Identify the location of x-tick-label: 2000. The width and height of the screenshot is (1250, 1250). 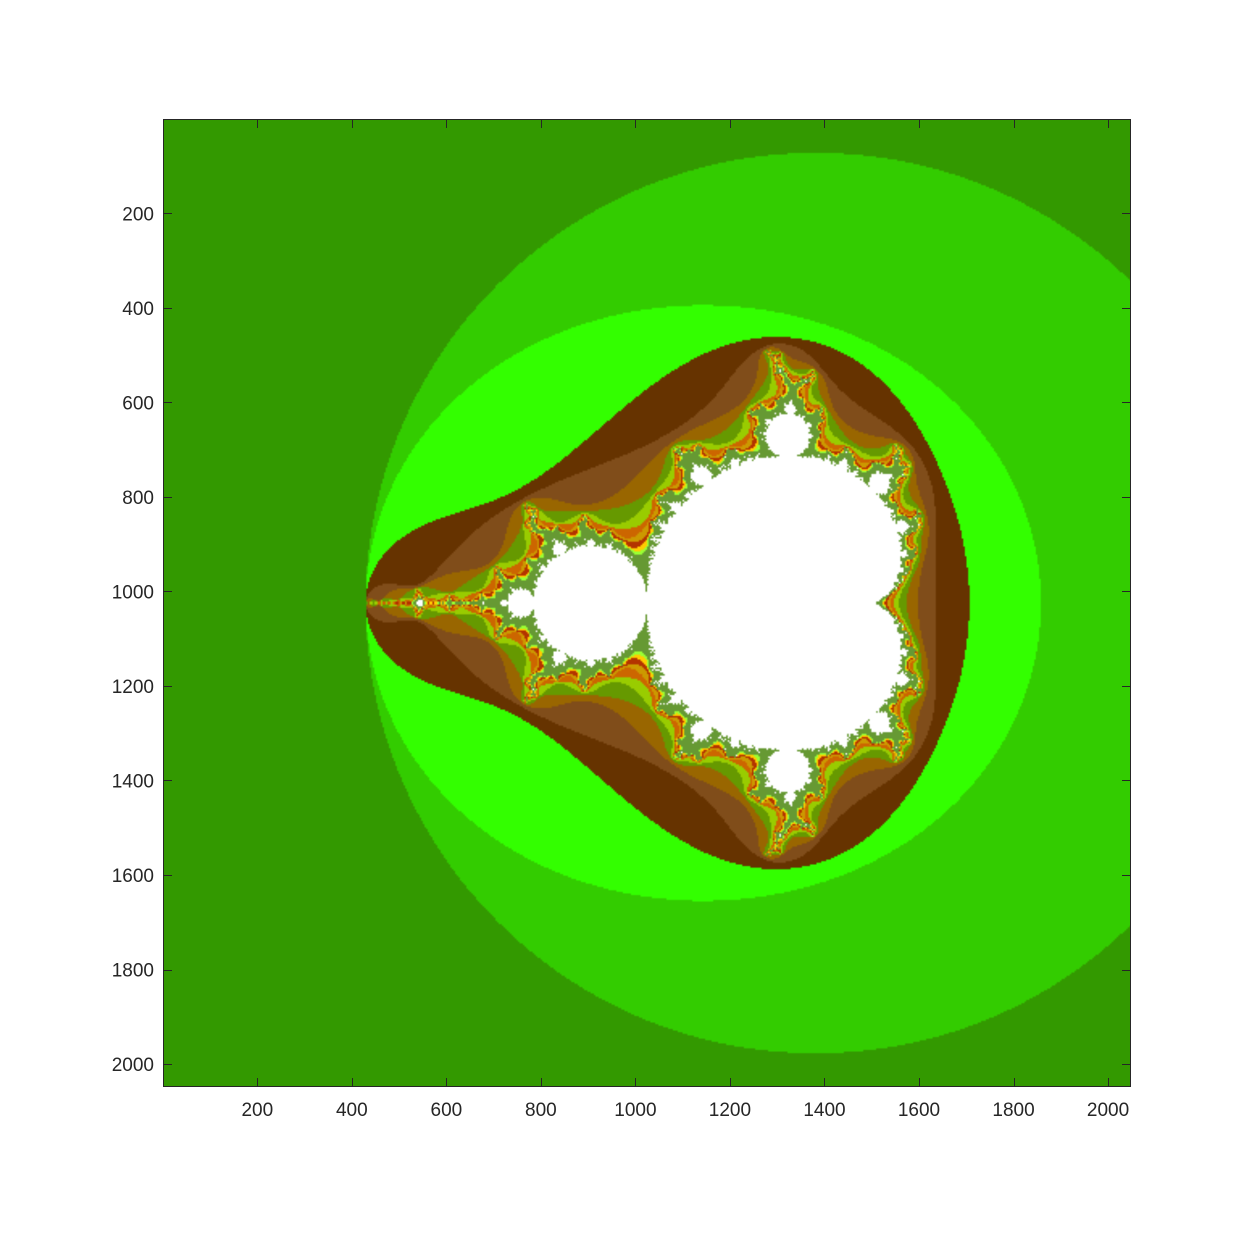
(1108, 1110).